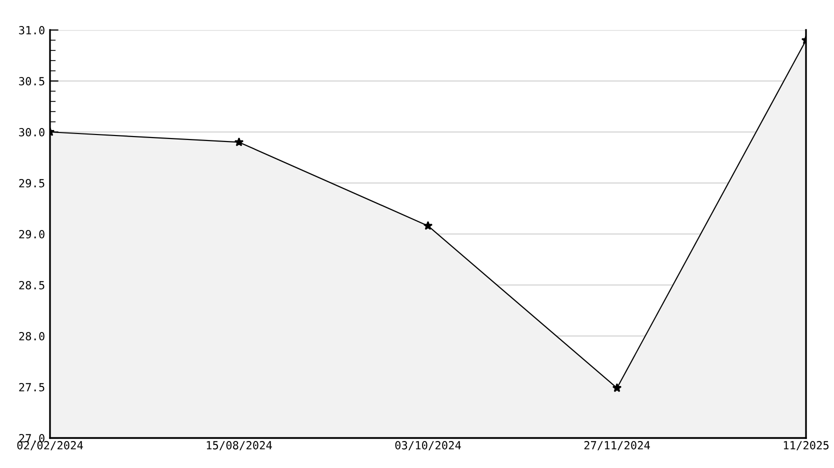  Describe the element at coordinates (31, 438) in the screenshot. I see `y-tick-label: 27.0` at that location.